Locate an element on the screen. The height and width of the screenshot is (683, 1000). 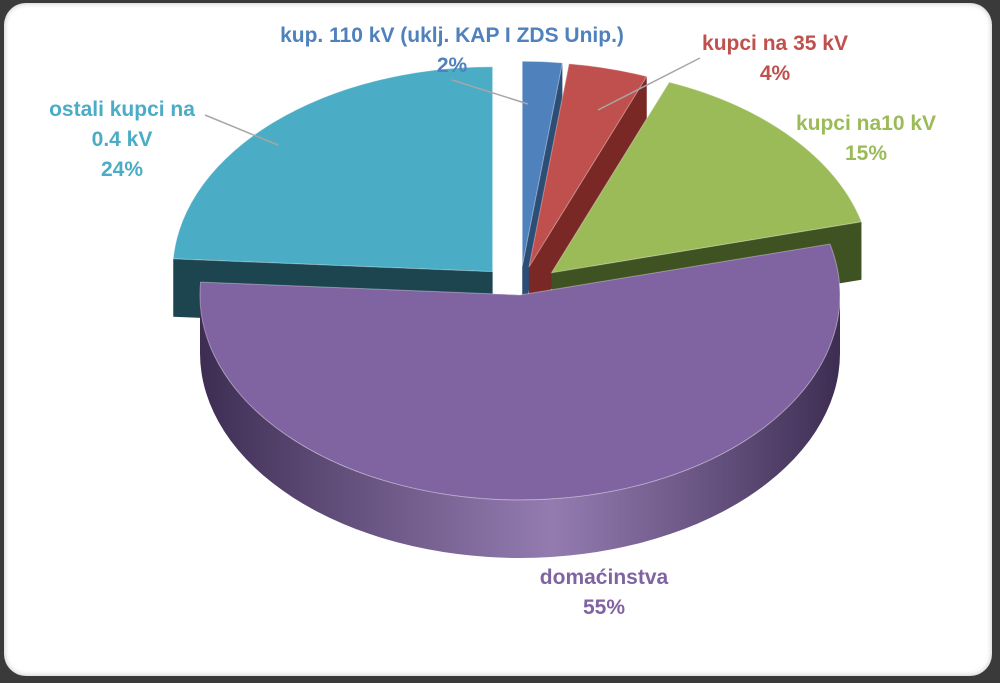
label-s04: ostali kupci na is located at coordinates (122, 109).